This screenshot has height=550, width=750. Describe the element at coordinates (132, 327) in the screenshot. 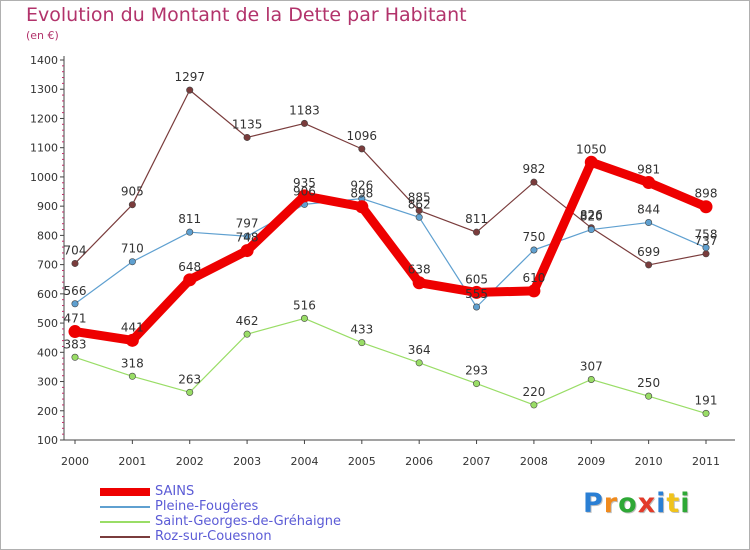

I see `data-label-0: 441` at that location.